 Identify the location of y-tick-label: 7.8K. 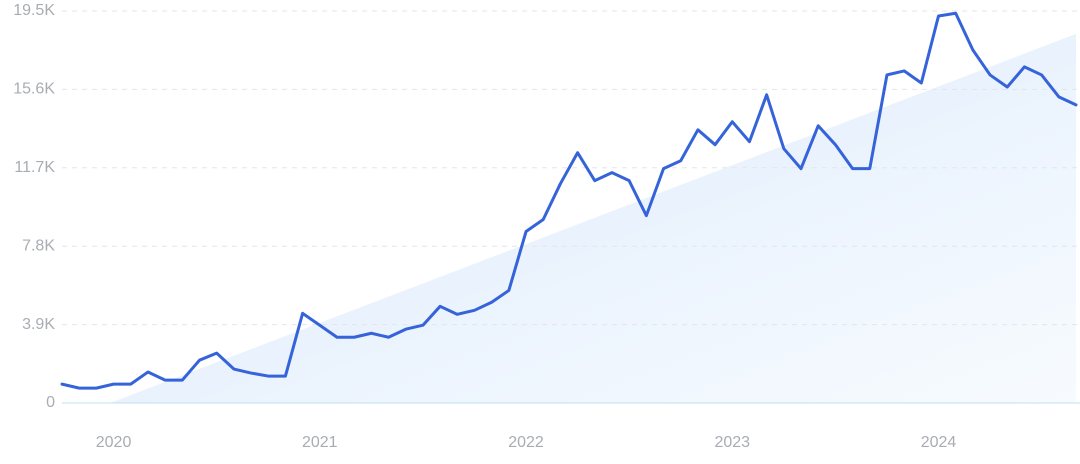
(38, 245).